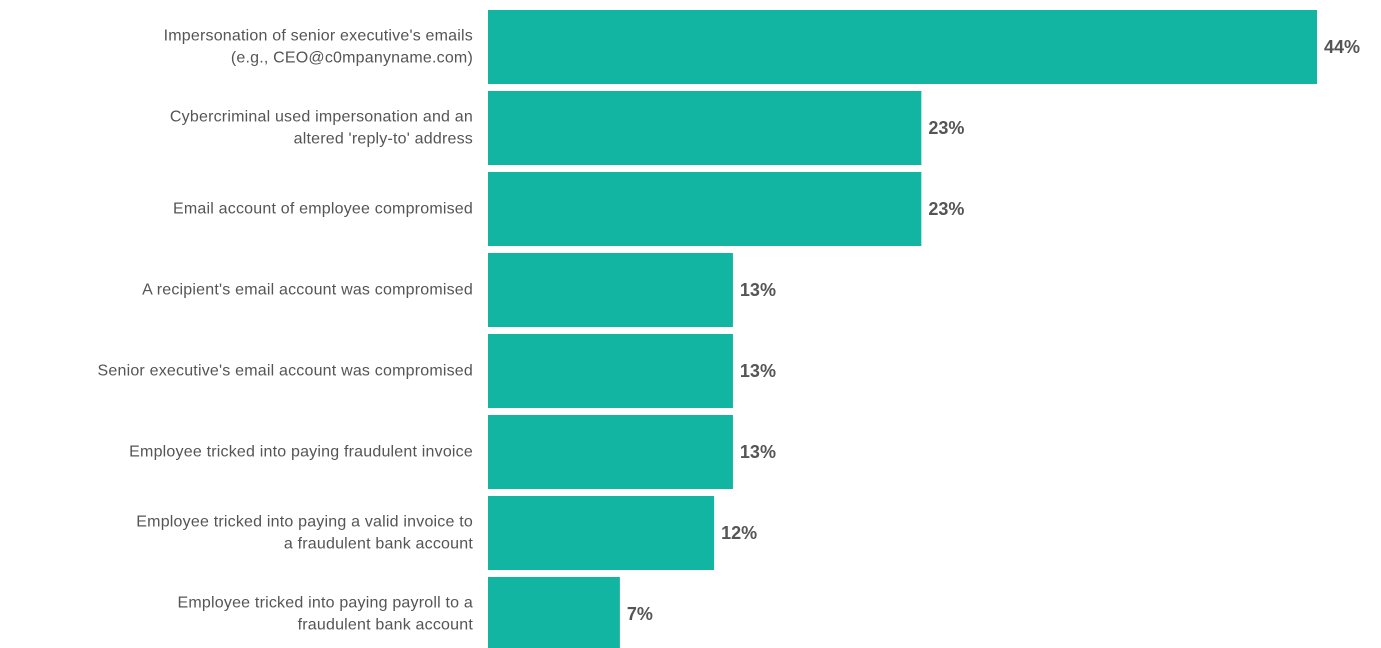 The height and width of the screenshot is (648, 1381). Describe the element at coordinates (946, 209) in the screenshot. I see `value-label-3: 23%` at that location.